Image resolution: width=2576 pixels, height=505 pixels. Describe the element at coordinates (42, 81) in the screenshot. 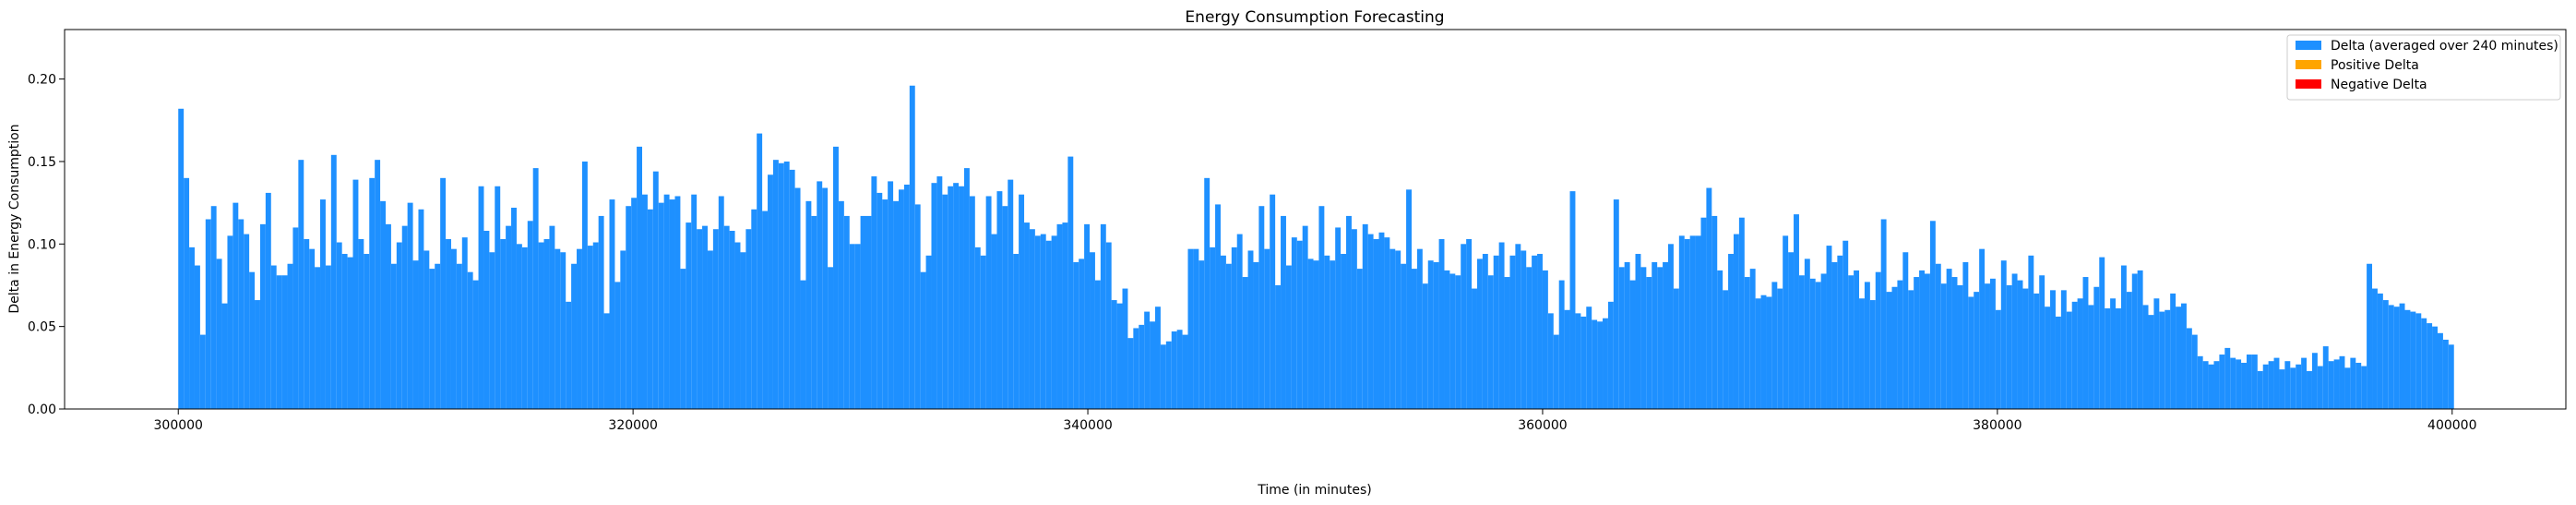

I see `y-tick-label: 0.20` at that location.